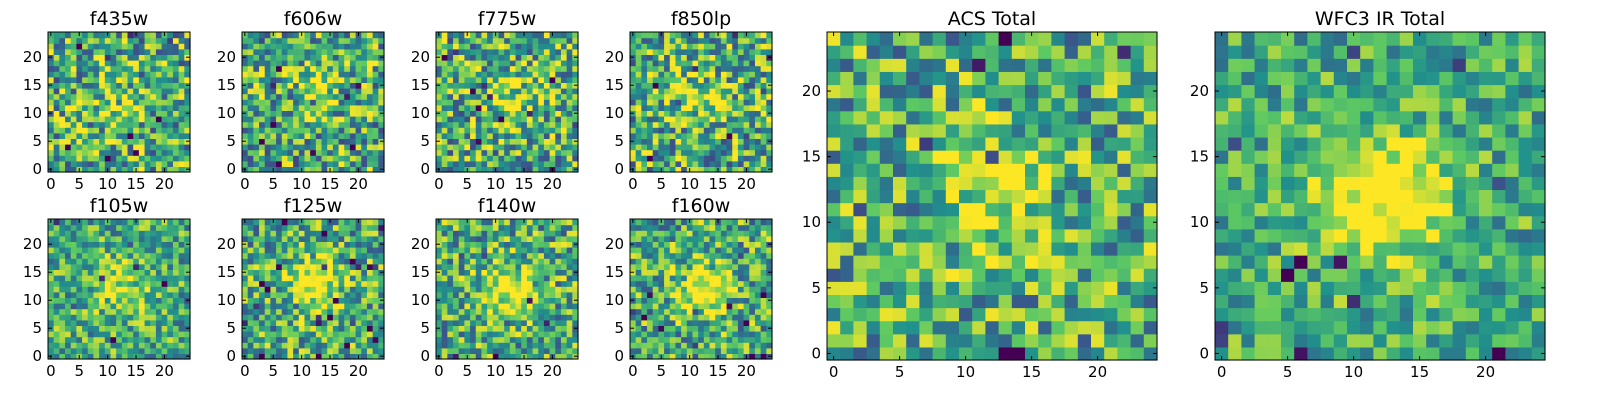 The image size is (1600, 400). What do you see at coordinates (32, 85) in the screenshot?
I see `y-tick-label: 15` at bounding box center [32, 85].